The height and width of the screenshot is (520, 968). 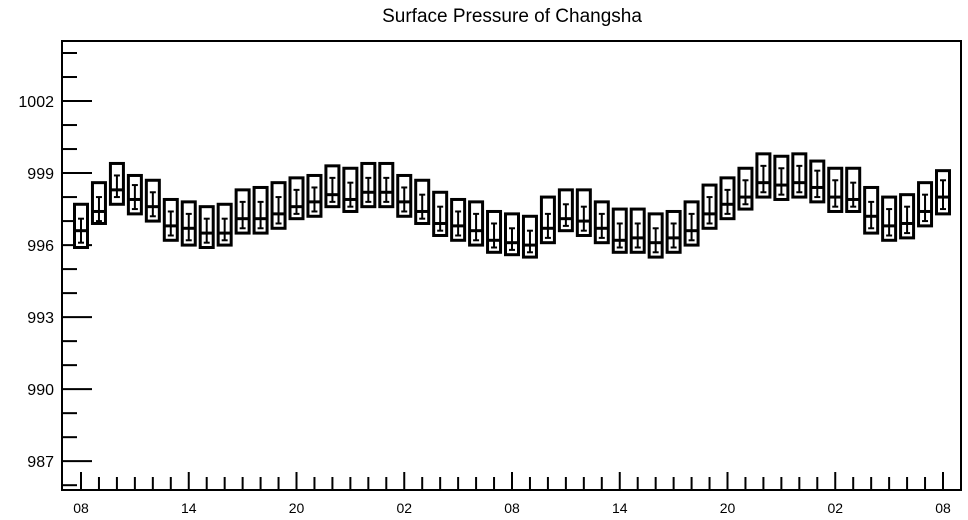 I want to click on x-axis: 08 14 20 02 08 14 20 02 08, so click(x=512, y=494).